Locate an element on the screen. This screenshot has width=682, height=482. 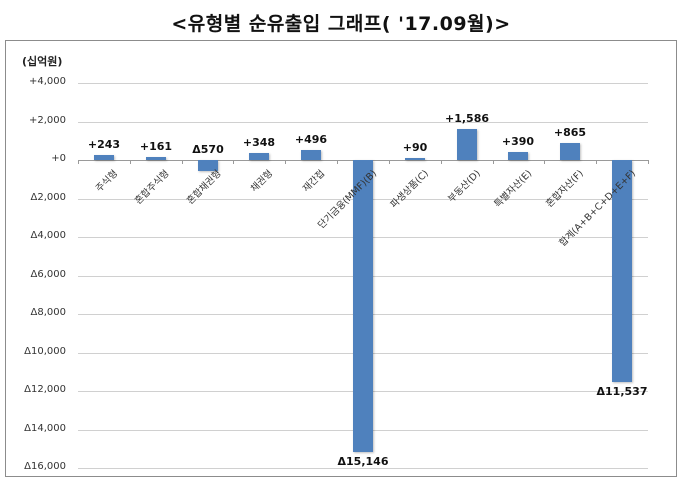
data-label: Δ570 is located at coordinates (208, 149).